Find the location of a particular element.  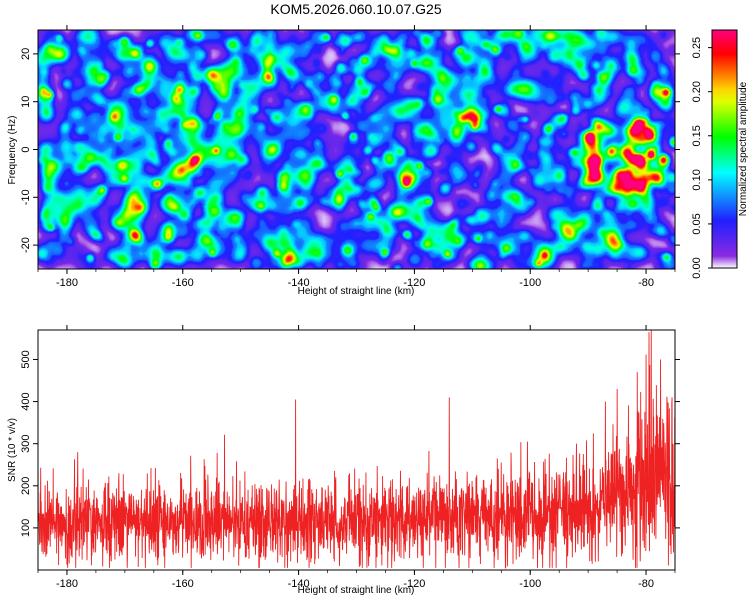

colorbar-tick-label: 0.00 is located at coordinates (697, 267).